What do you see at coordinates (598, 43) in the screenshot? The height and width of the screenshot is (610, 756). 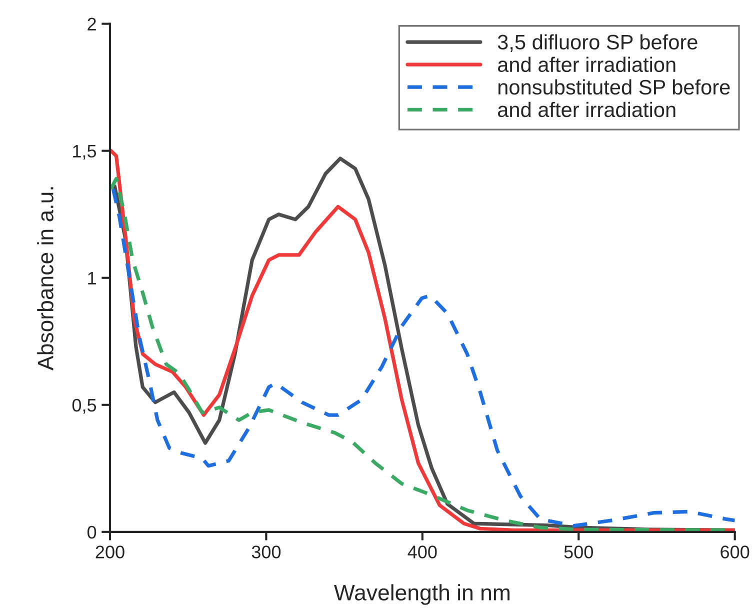 I see `legend-label: 3,5 difluoro SP before` at bounding box center [598, 43].